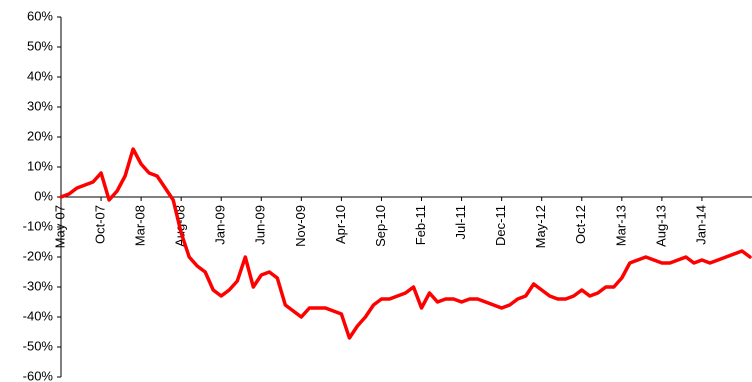  I want to click on x-tick-label: Aug-13, so click(660, 226).